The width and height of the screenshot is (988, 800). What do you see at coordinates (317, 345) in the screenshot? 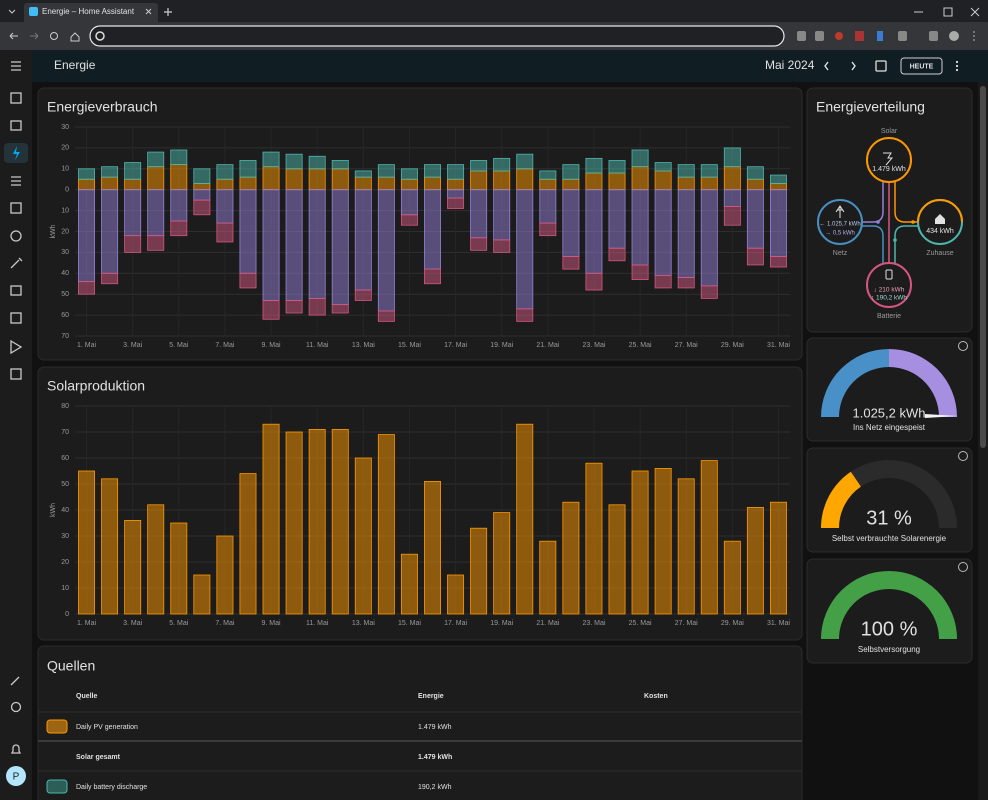
I see `x-tick-label: 11. Mai` at bounding box center [317, 345].